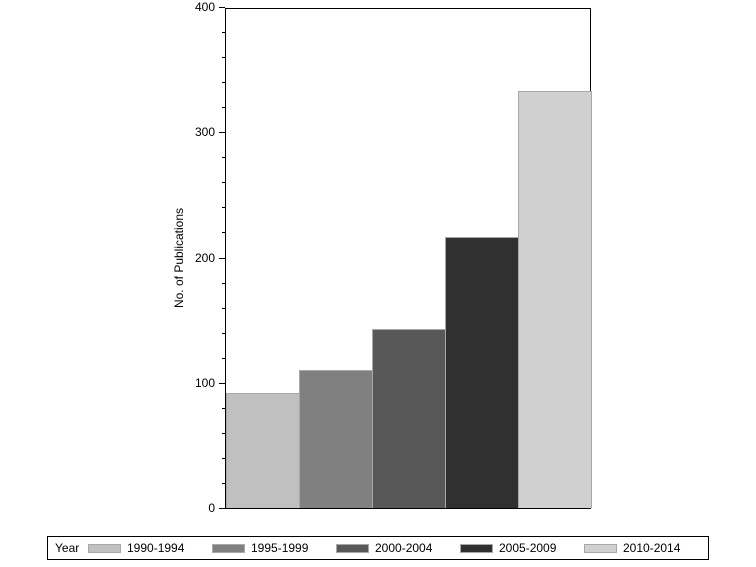 The height and width of the screenshot is (567, 756). Describe the element at coordinates (204, 383) in the screenshot. I see `y-tick-label: 100` at that location.